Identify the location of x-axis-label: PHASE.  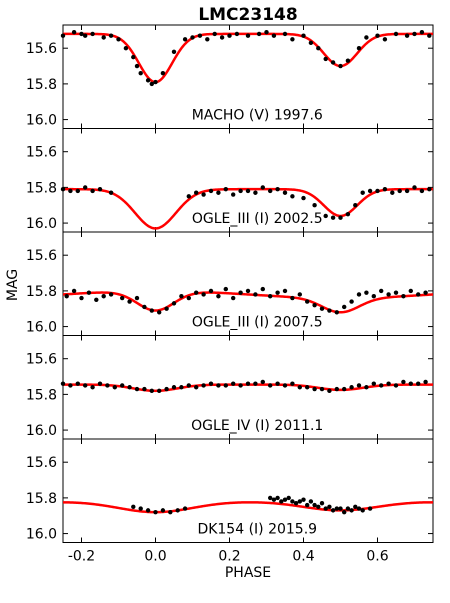
(248, 573).